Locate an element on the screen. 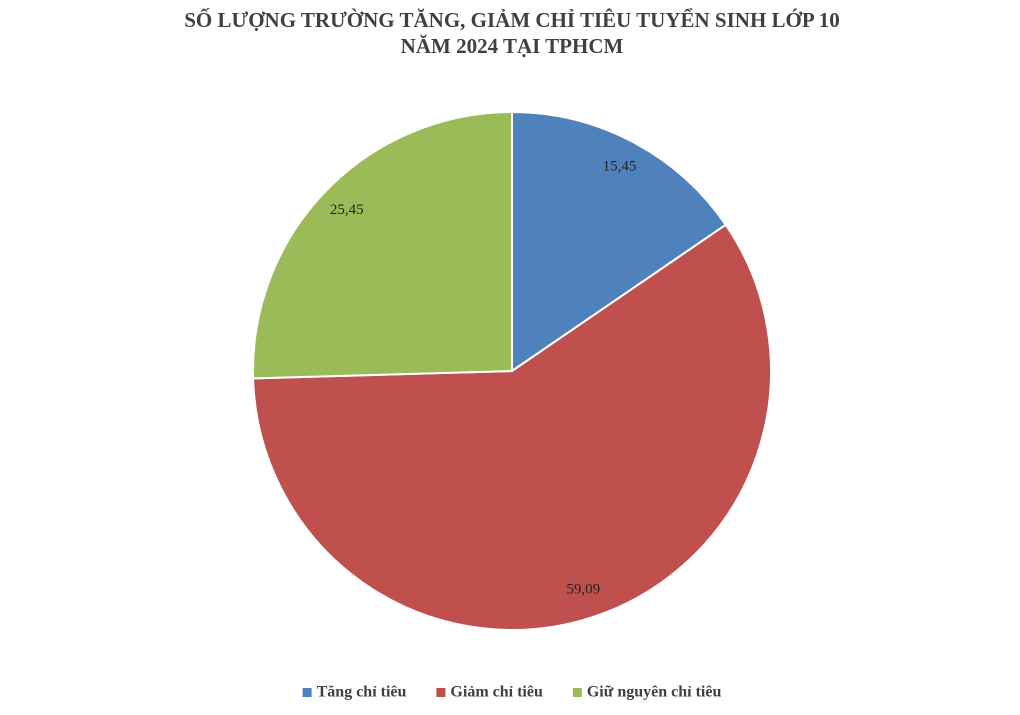  legend-label: Giữ nguyên chỉ tiêu is located at coordinates (654, 692).